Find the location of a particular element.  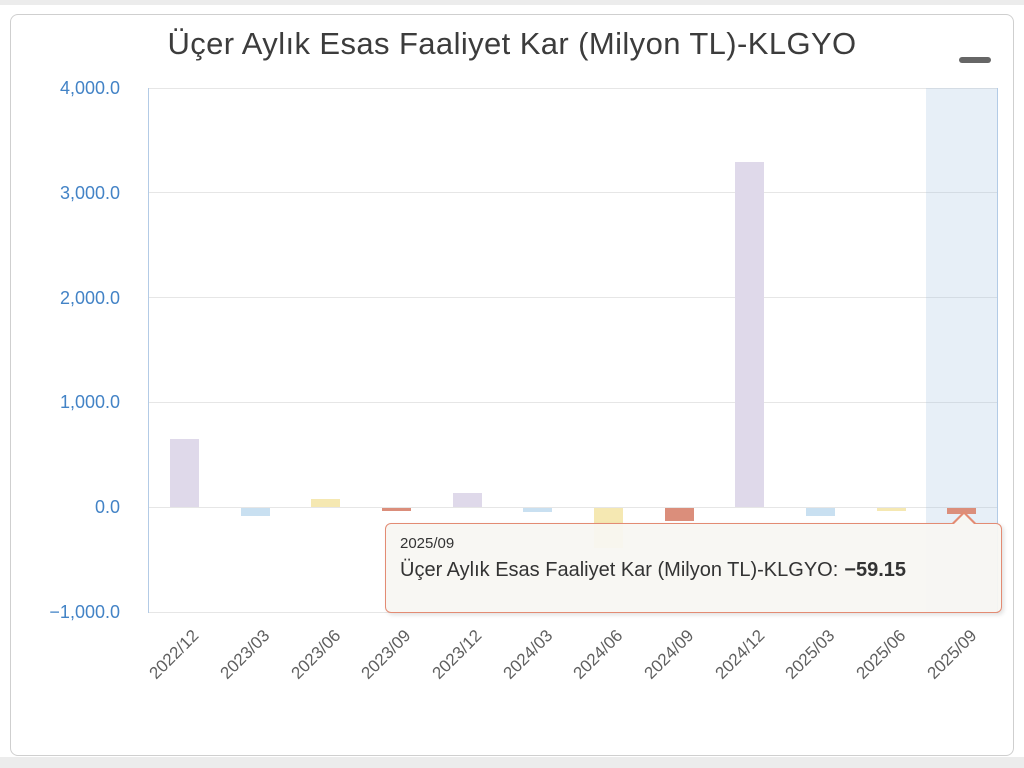

bar-2023/09 is located at coordinates (396, 510).